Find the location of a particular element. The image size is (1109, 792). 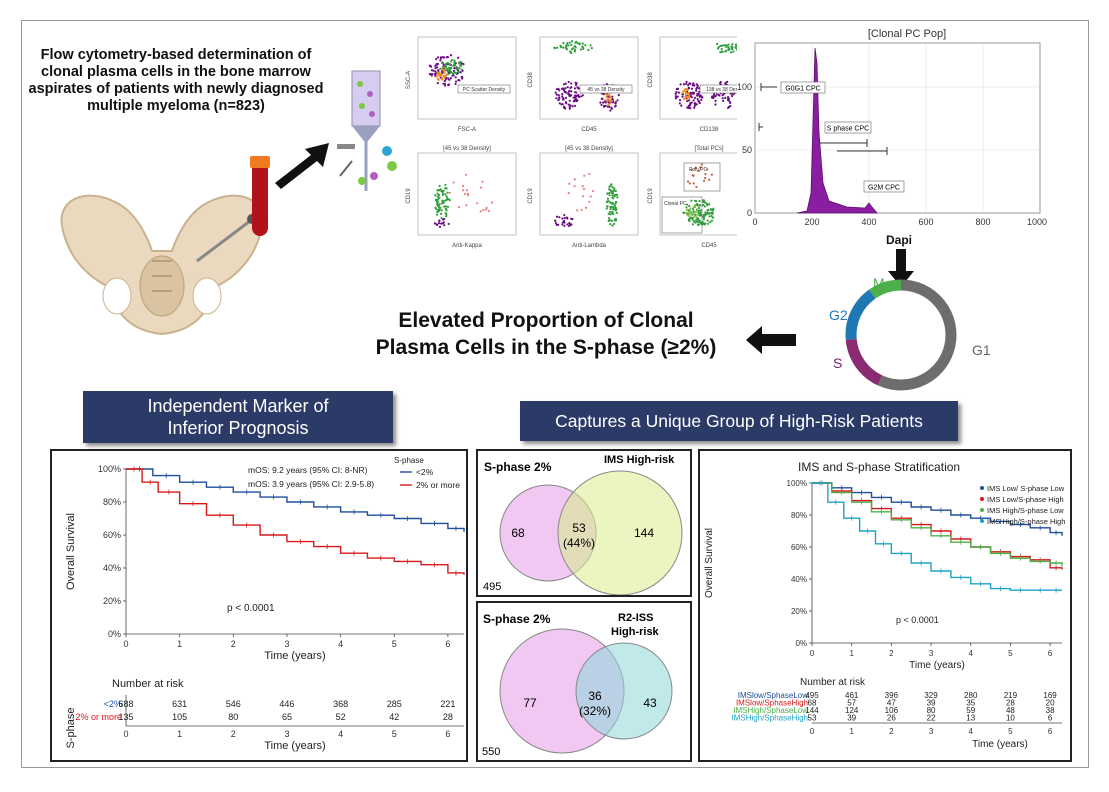

km2-risk-cell: 13 is located at coordinates (970, 718).